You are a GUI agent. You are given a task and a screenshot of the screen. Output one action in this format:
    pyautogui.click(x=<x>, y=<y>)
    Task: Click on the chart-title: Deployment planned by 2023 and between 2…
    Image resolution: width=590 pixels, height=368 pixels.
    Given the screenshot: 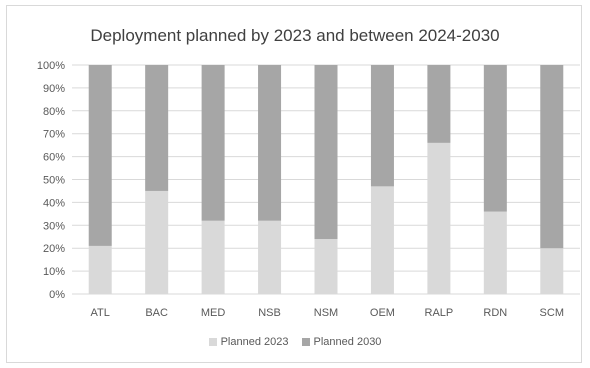 What is the action you would take?
    pyautogui.click(x=295, y=35)
    